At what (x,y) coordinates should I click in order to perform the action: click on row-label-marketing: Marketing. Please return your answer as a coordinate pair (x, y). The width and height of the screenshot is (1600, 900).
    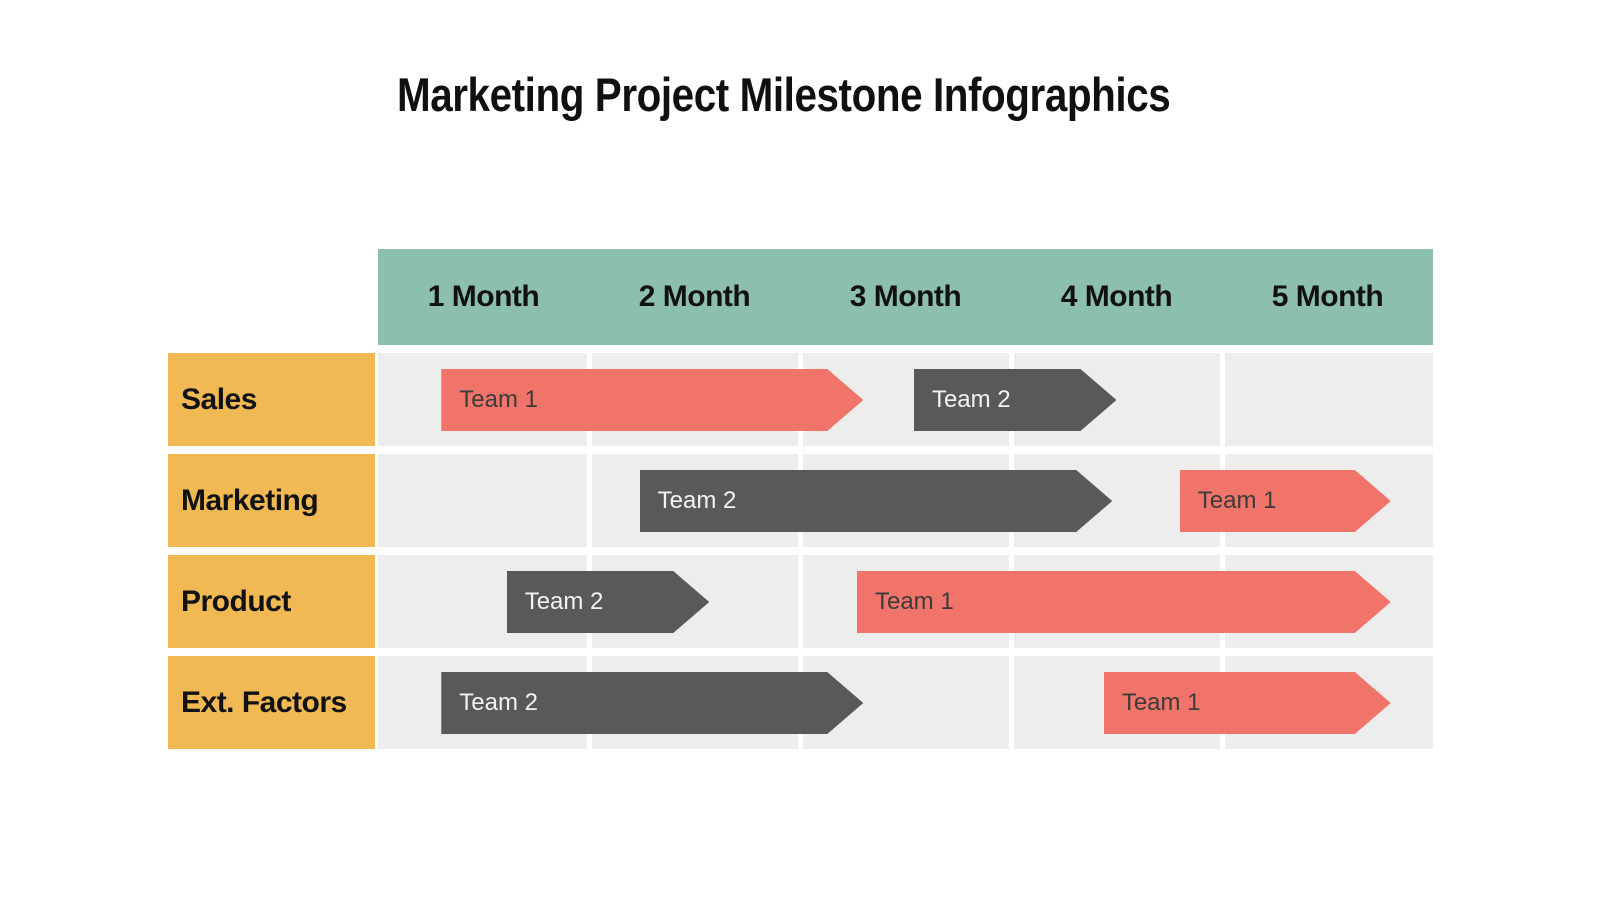
    Looking at the image, I should click on (271, 500).